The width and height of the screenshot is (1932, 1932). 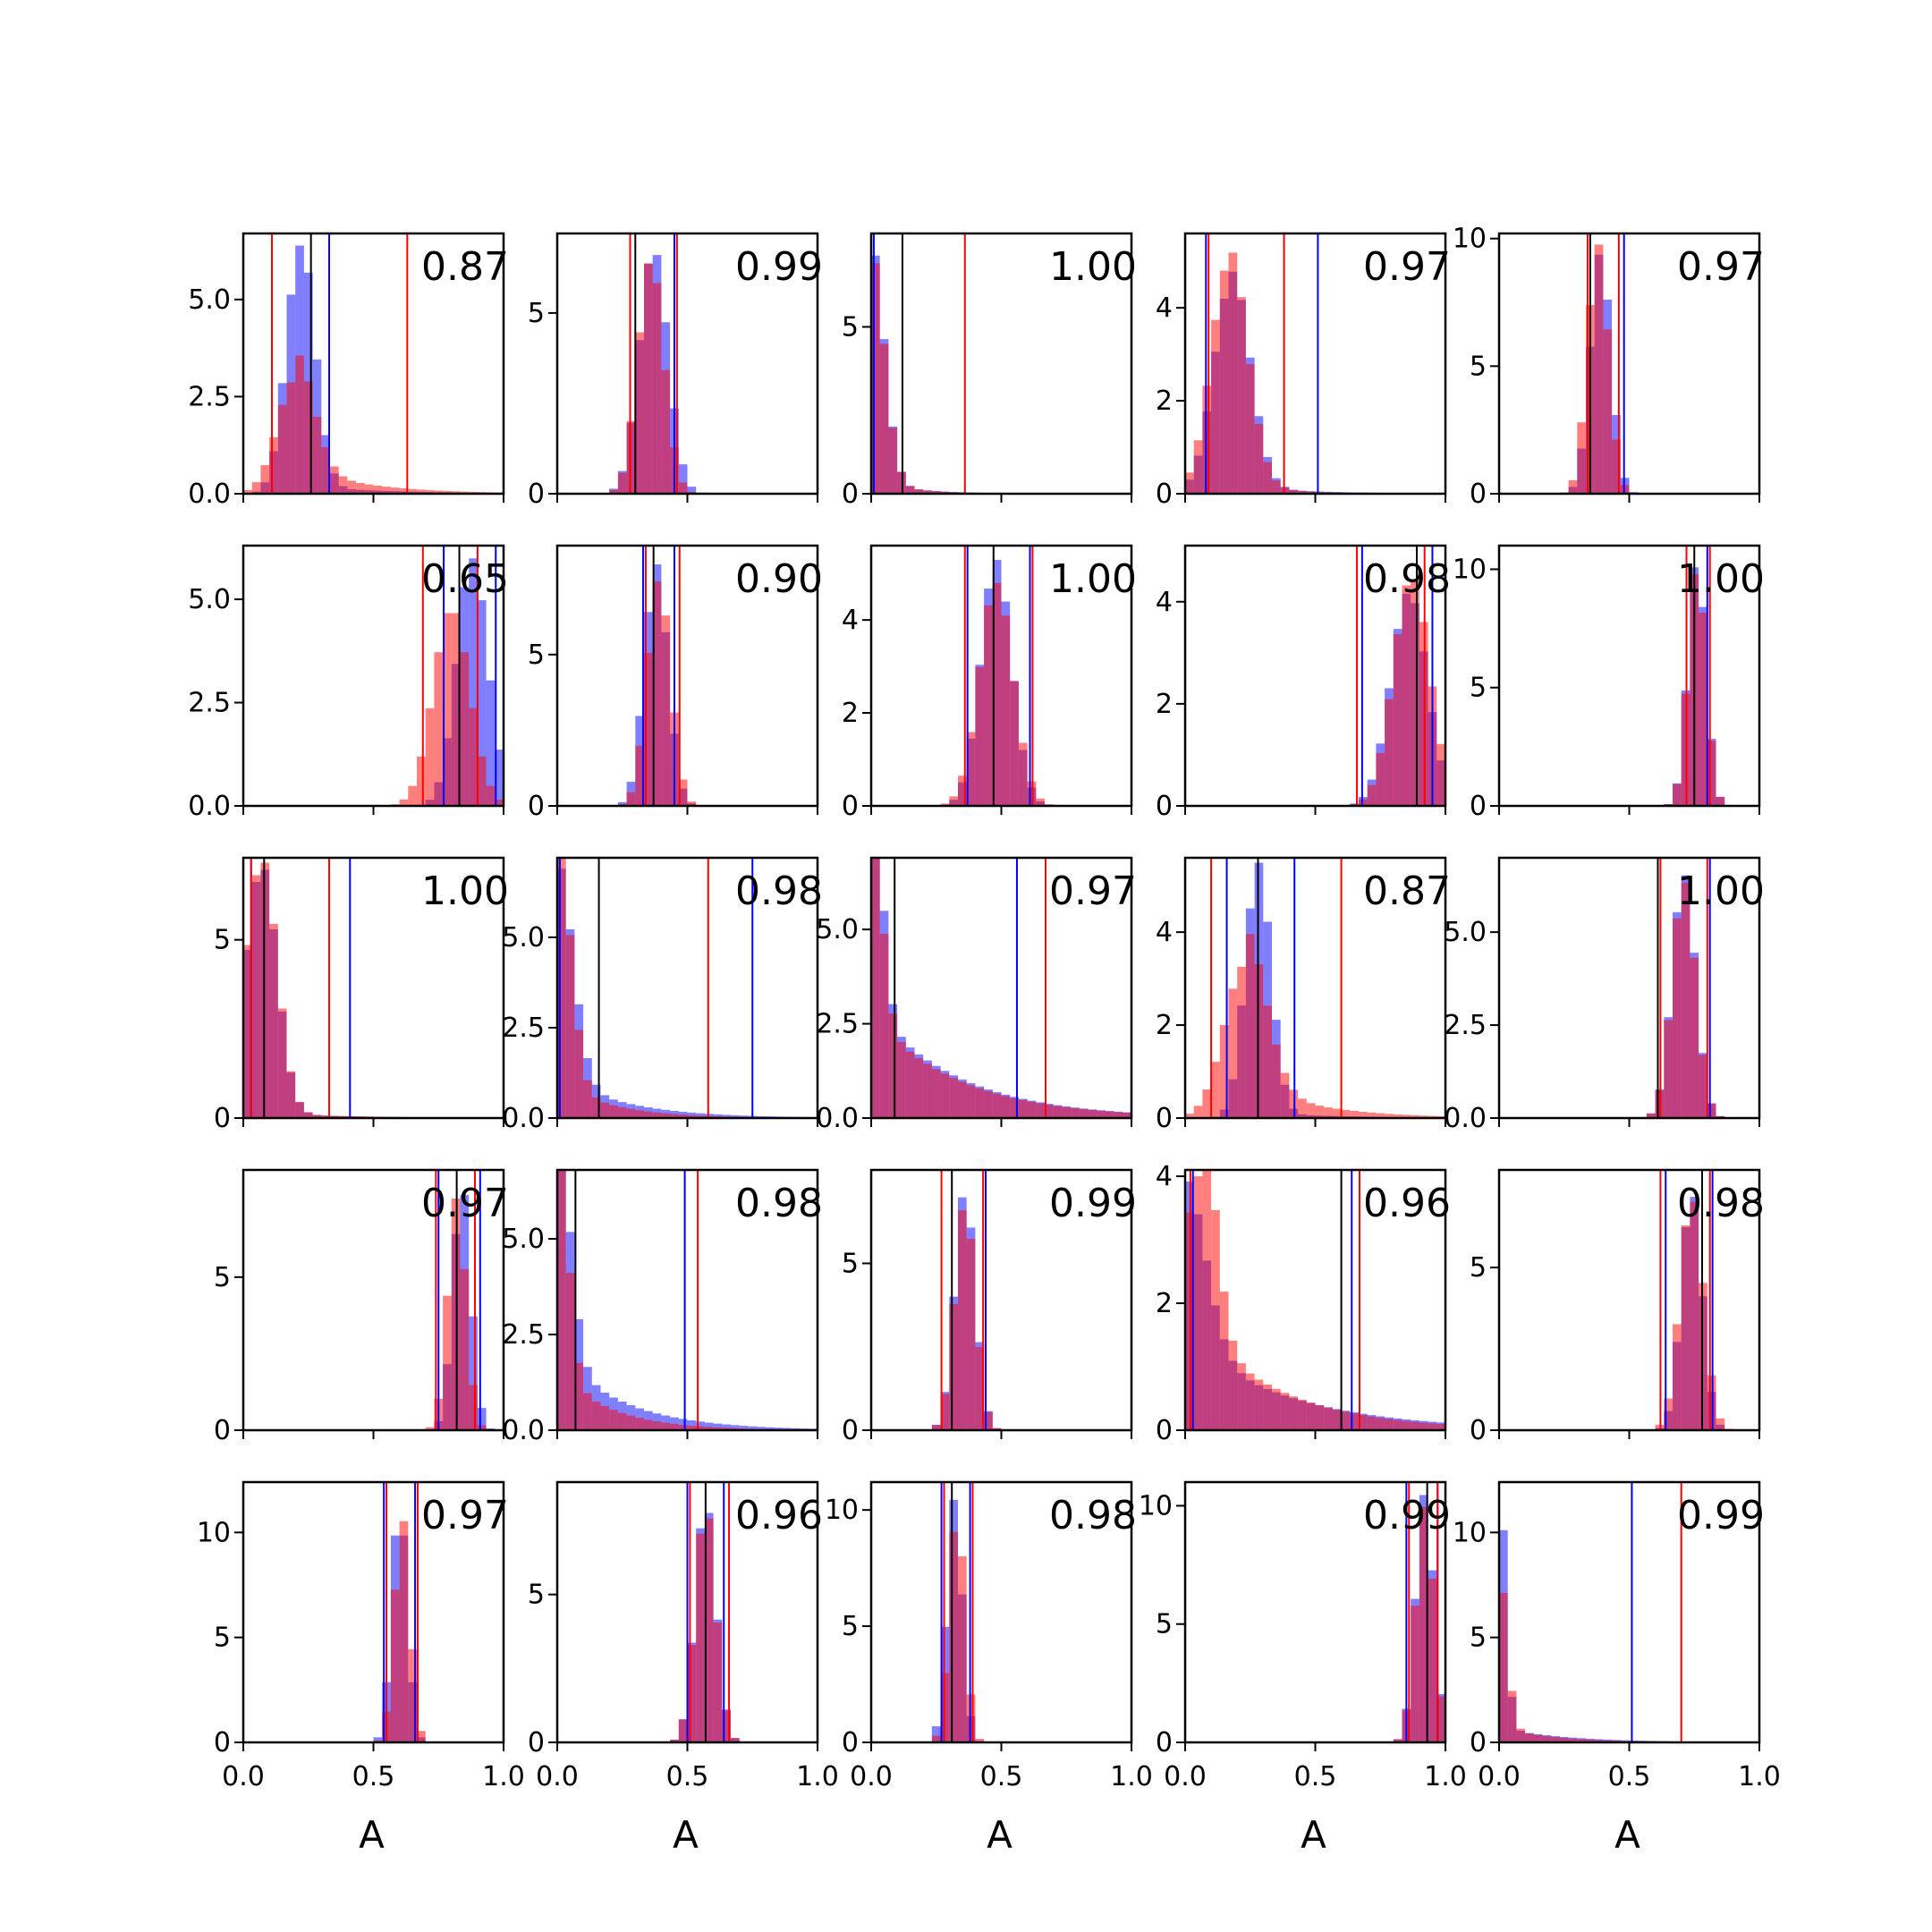 I want to click on panel-r5-c1: 0 5 10 0.0 0.5 1.0 0.97, so click(x=361, y=1636).